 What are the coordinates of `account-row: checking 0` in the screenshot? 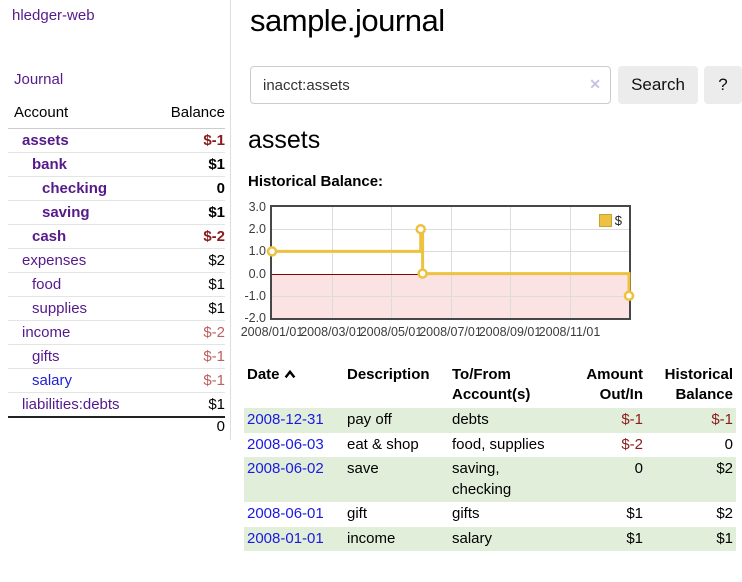 It's located at (116, 188).